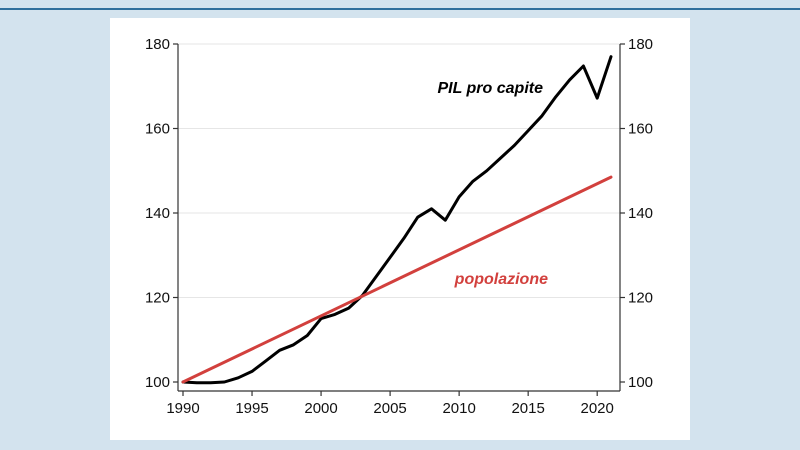  Describe the element at coordinates (157, 44) in the screenshot. I see `y-tick-label-left-180: 180` at that location.